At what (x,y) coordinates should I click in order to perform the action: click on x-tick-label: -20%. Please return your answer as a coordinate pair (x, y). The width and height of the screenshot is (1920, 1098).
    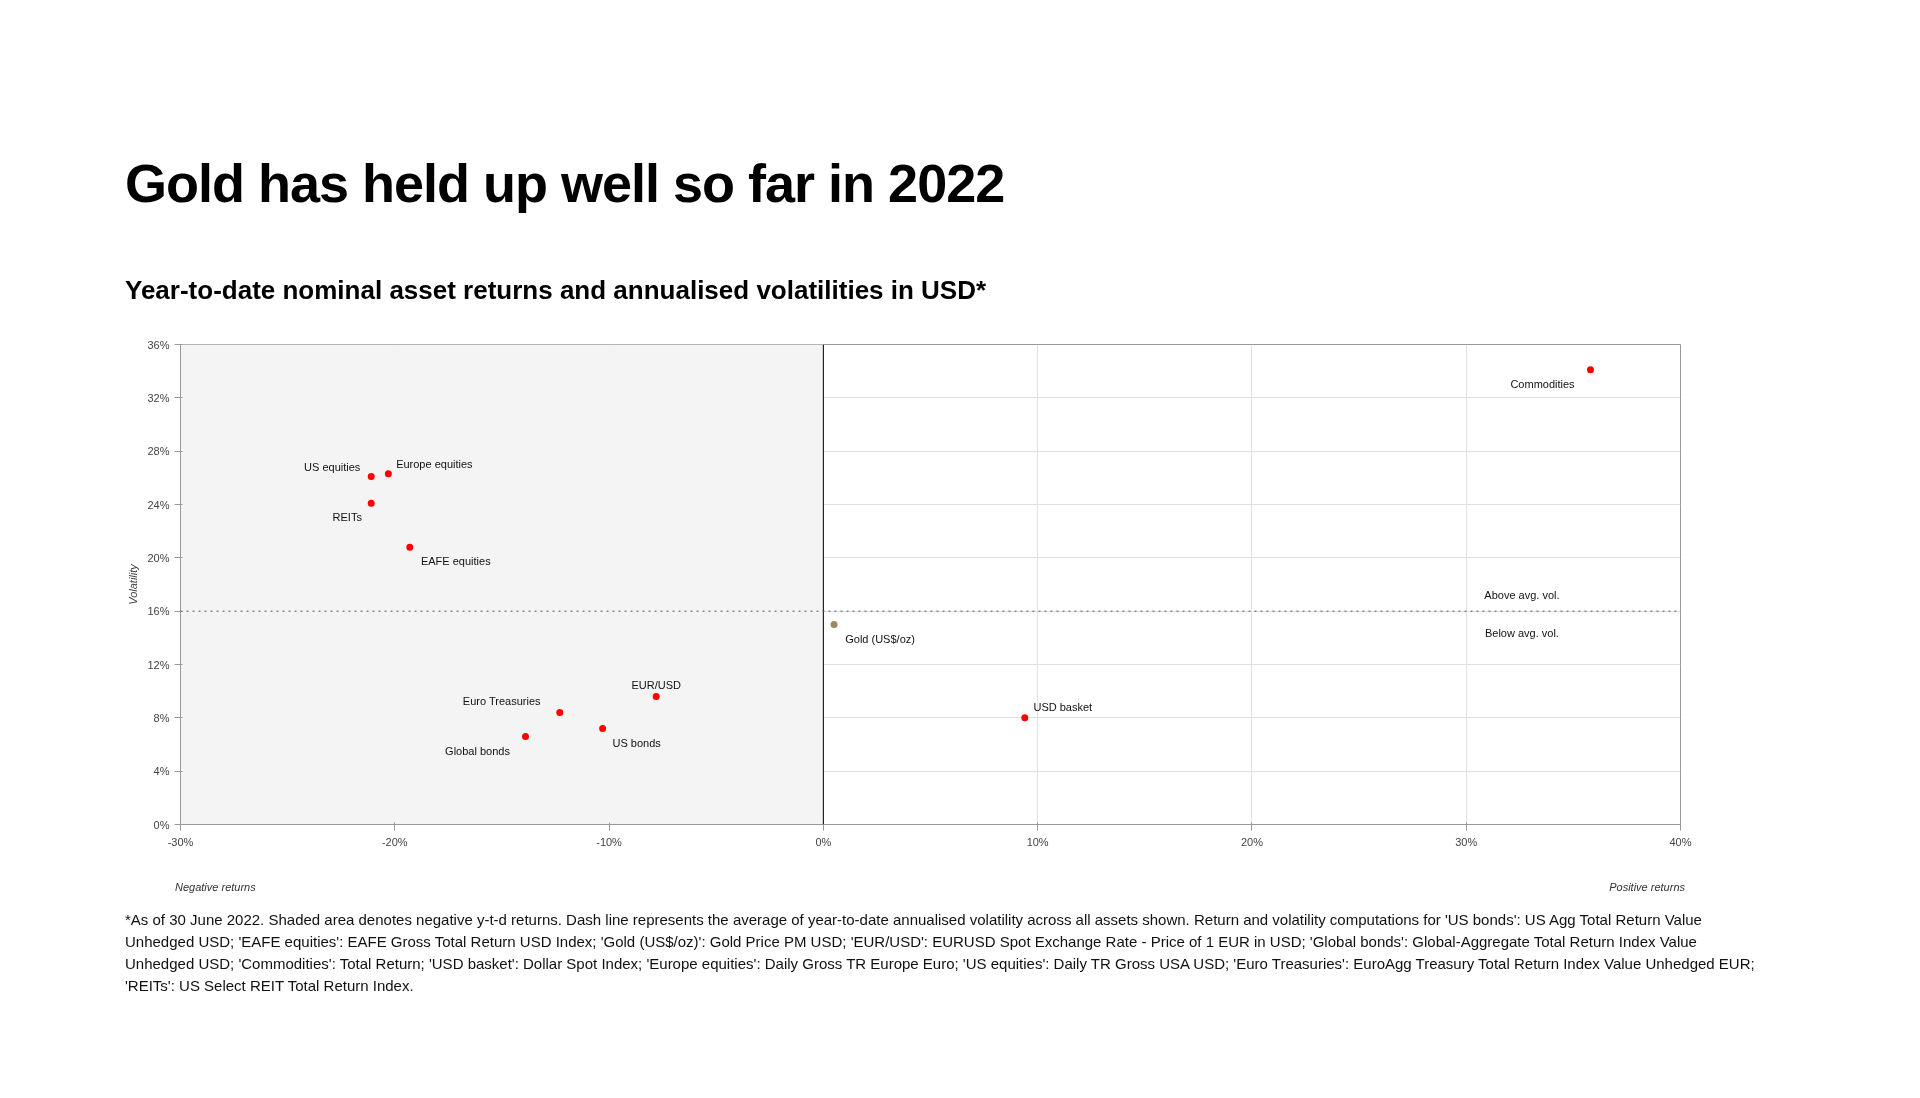
    Looking at the image, I should click on (394, 841).